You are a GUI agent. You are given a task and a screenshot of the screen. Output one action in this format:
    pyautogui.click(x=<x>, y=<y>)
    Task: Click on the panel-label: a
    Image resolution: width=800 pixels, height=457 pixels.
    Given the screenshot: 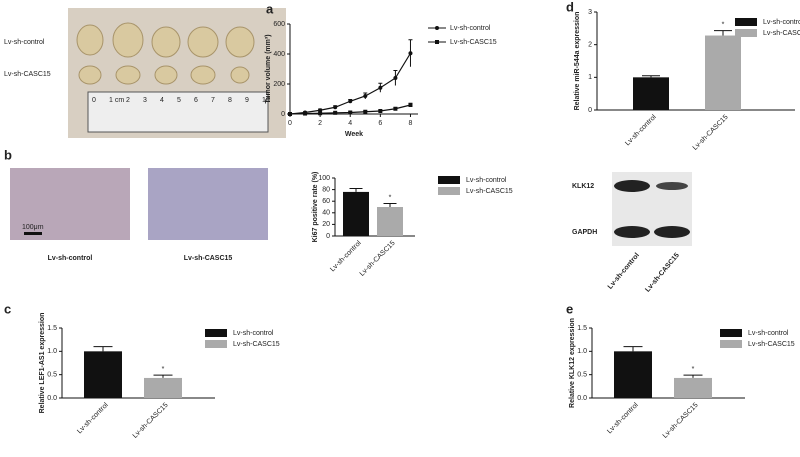 What is the action you would take?
    pyautogui.click(x=270, y=8)
    